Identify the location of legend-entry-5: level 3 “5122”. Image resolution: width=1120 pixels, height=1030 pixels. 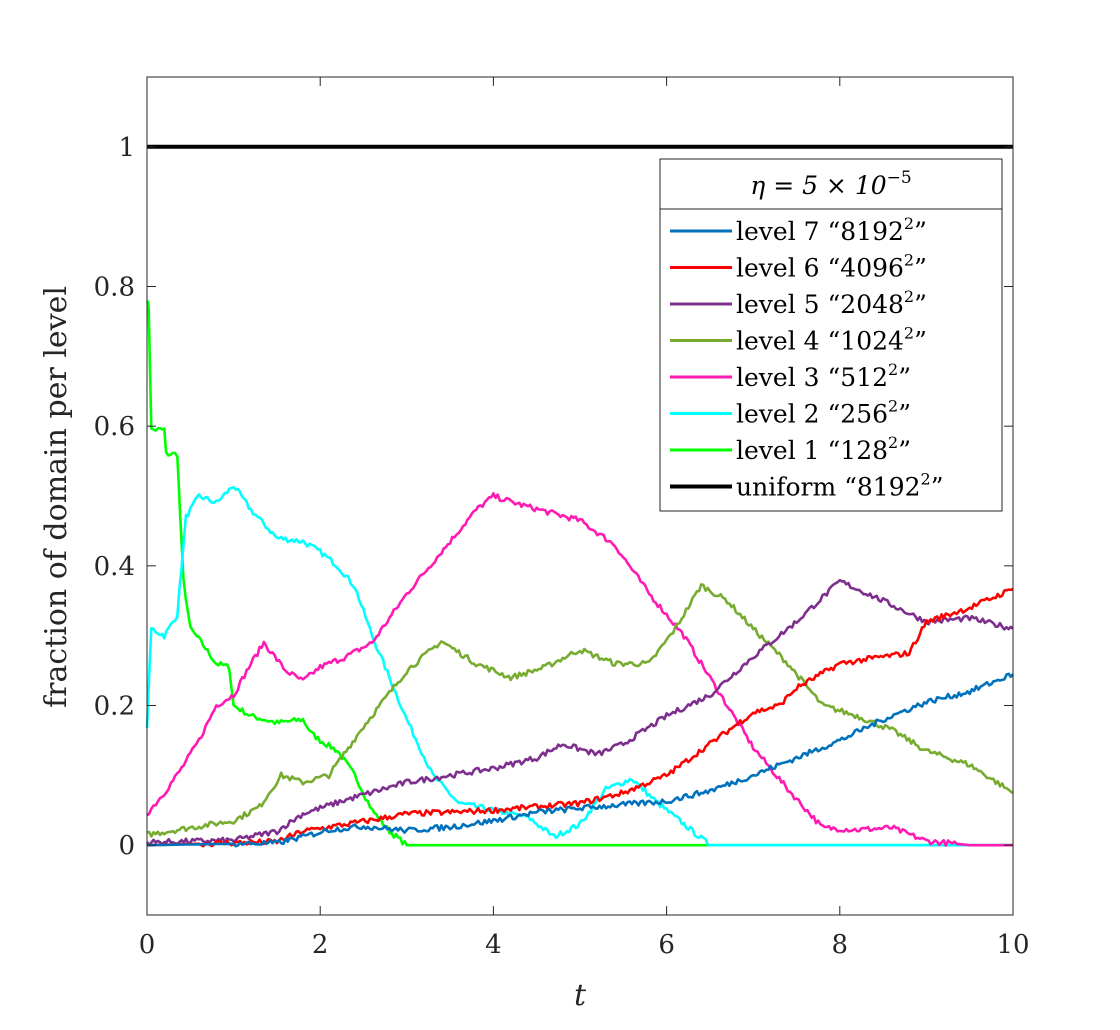
(823, 376).